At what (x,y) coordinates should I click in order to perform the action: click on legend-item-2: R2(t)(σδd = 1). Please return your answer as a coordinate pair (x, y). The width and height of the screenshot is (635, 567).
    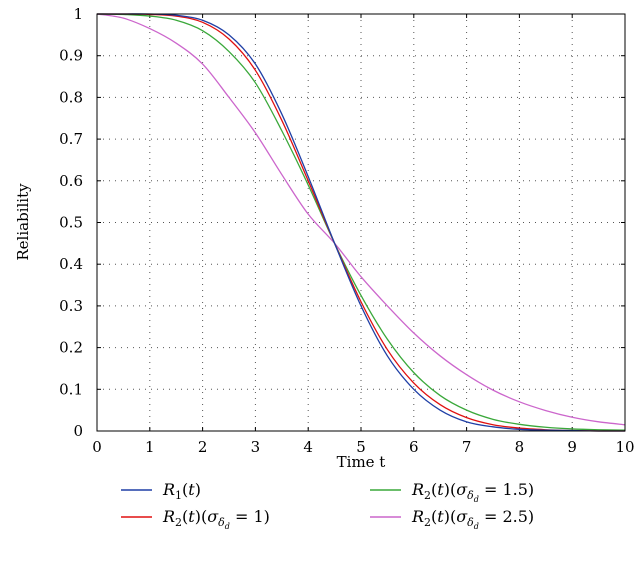
    Looking at the image, I should click on (195, 519).